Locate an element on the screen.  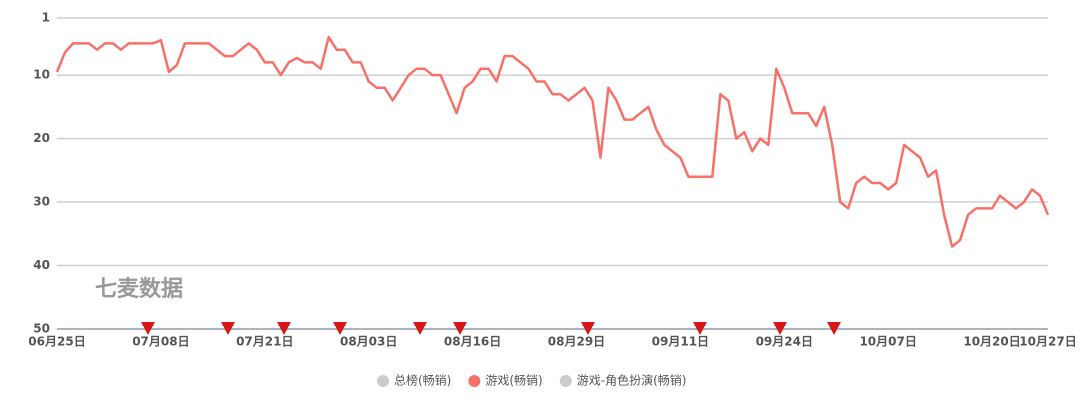
x-tick-label: 10月07日 is located at coordinates (887, 342).